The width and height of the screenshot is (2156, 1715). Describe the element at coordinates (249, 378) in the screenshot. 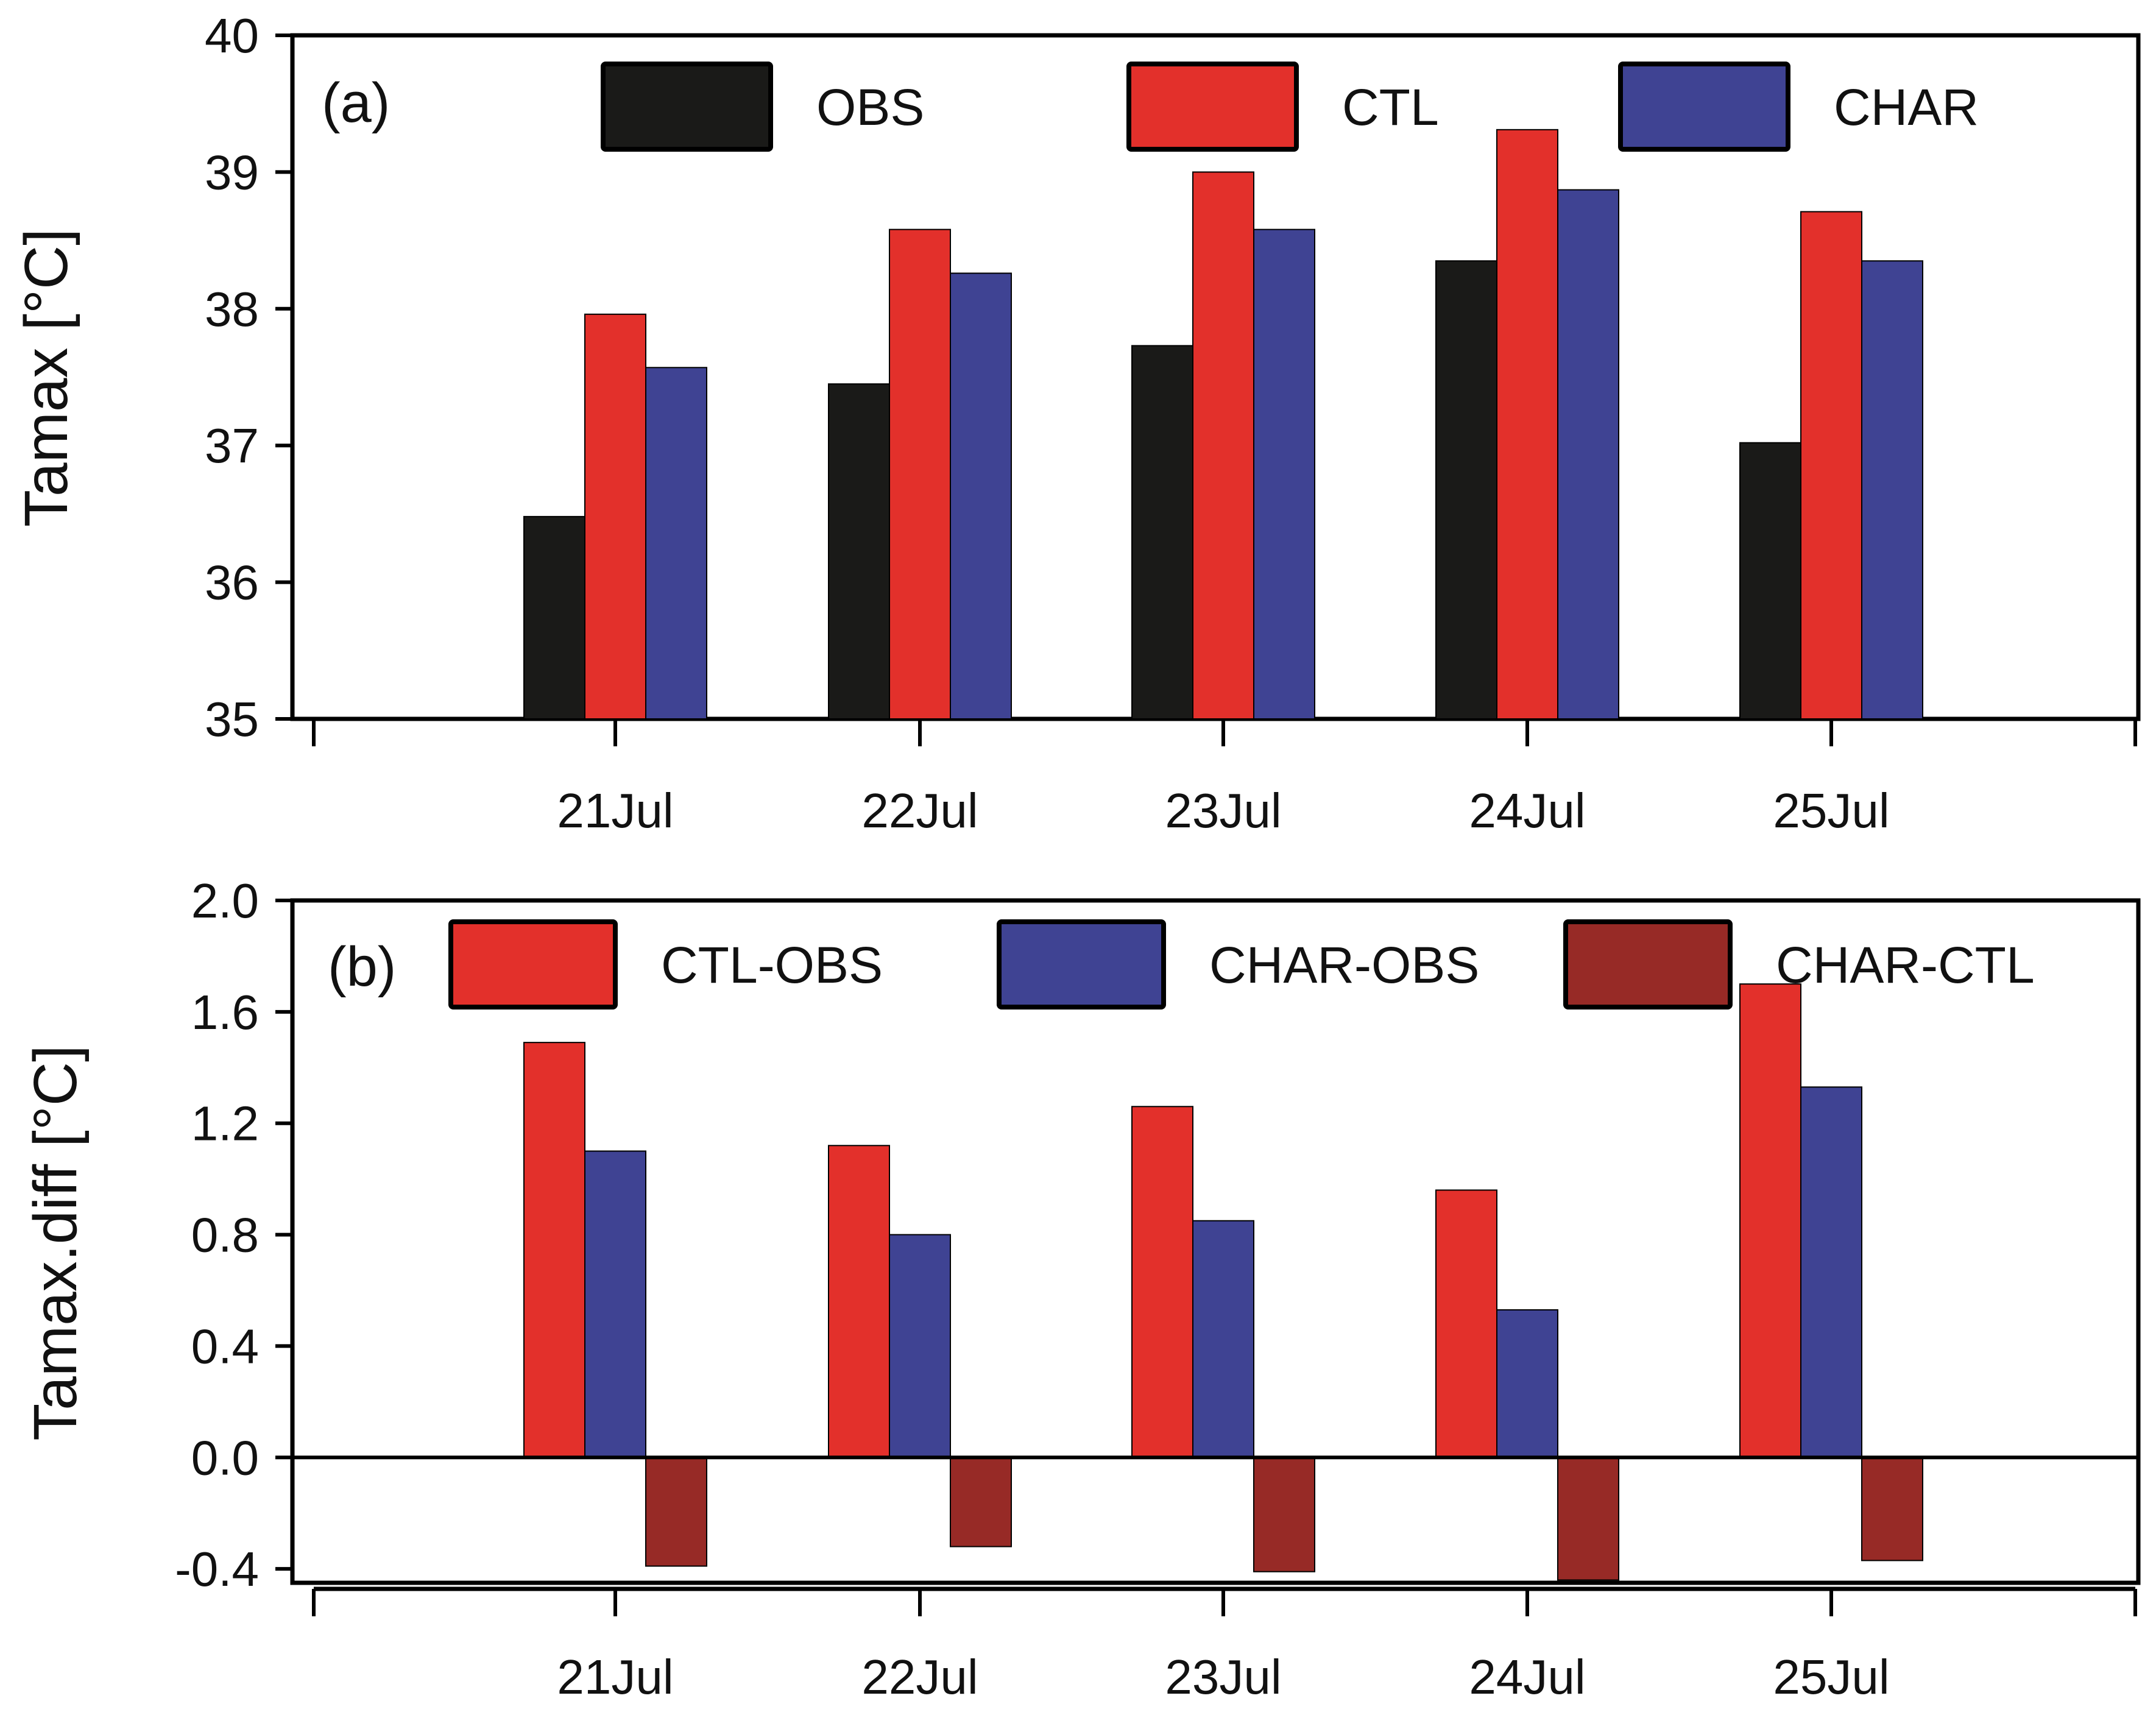

I see `panel-a-y-ticks: 35 36 37 38 39 40` at that location.